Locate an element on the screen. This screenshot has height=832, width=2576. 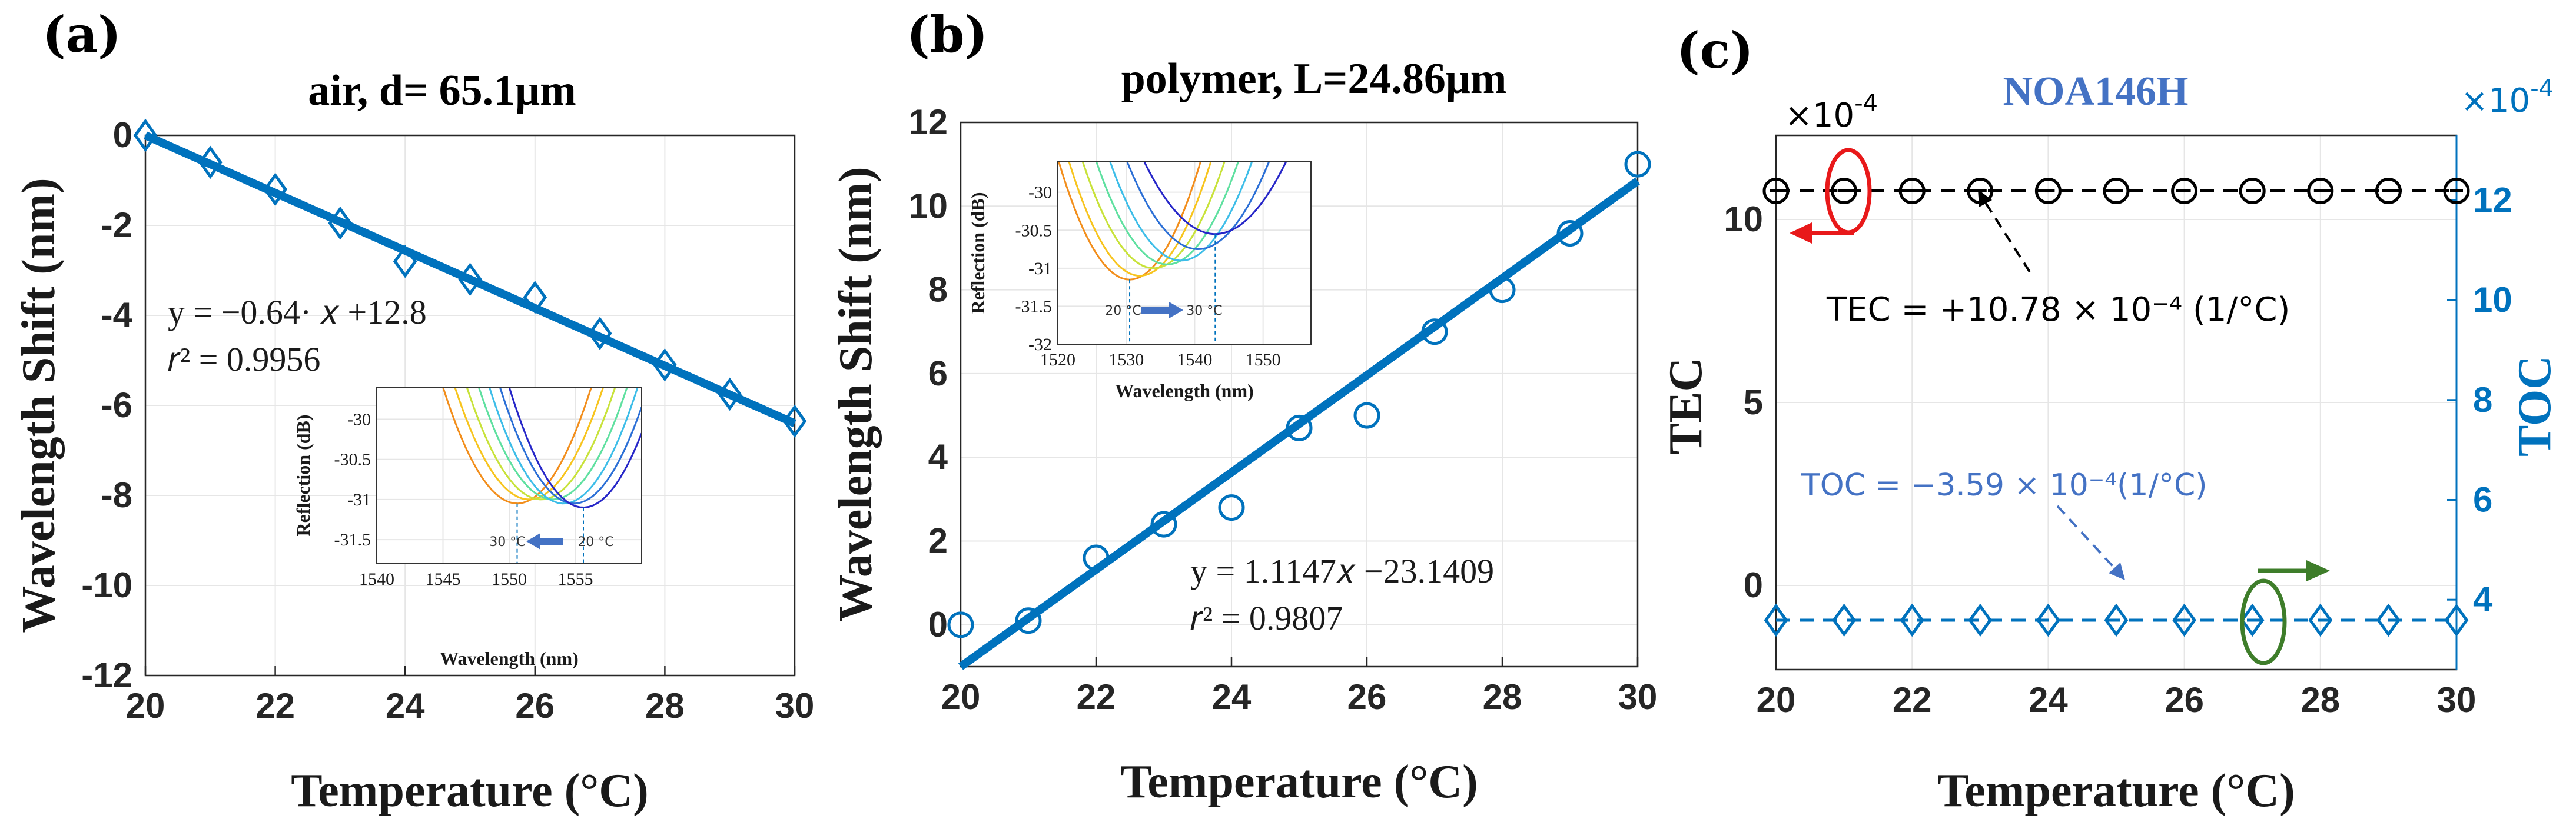
c-right-y-tick-label-2: 8 is located at coordinates (2482, 400).